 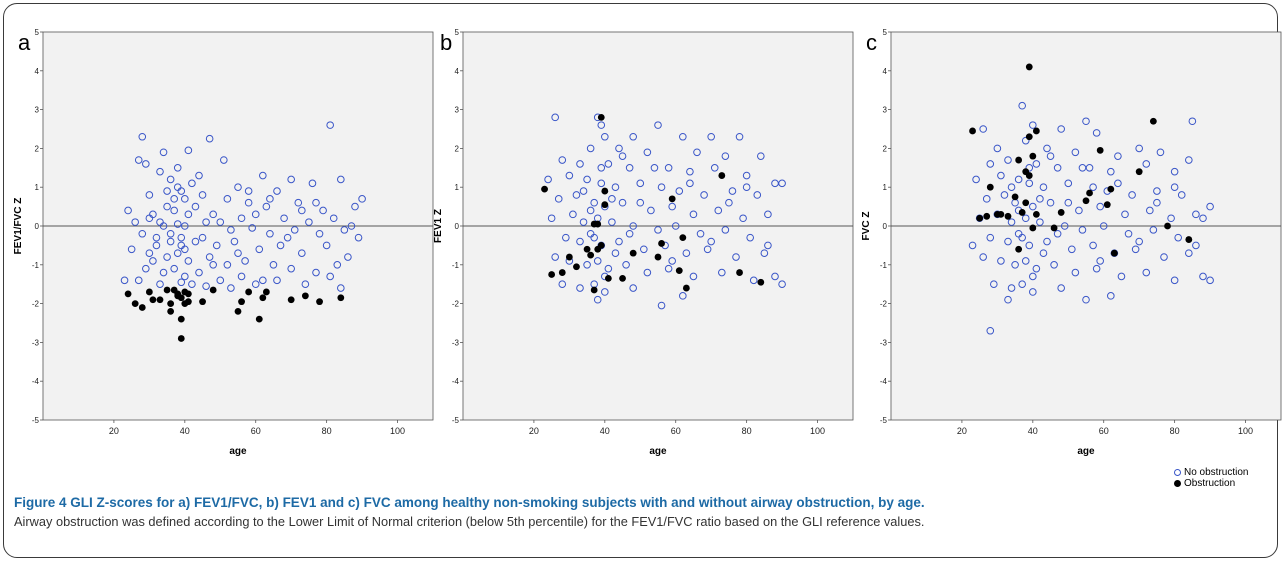 What do you see at coordinates (37, 187) in the screenshot?
I see `y-tick-label: 1` at bounding box center [37, 187].